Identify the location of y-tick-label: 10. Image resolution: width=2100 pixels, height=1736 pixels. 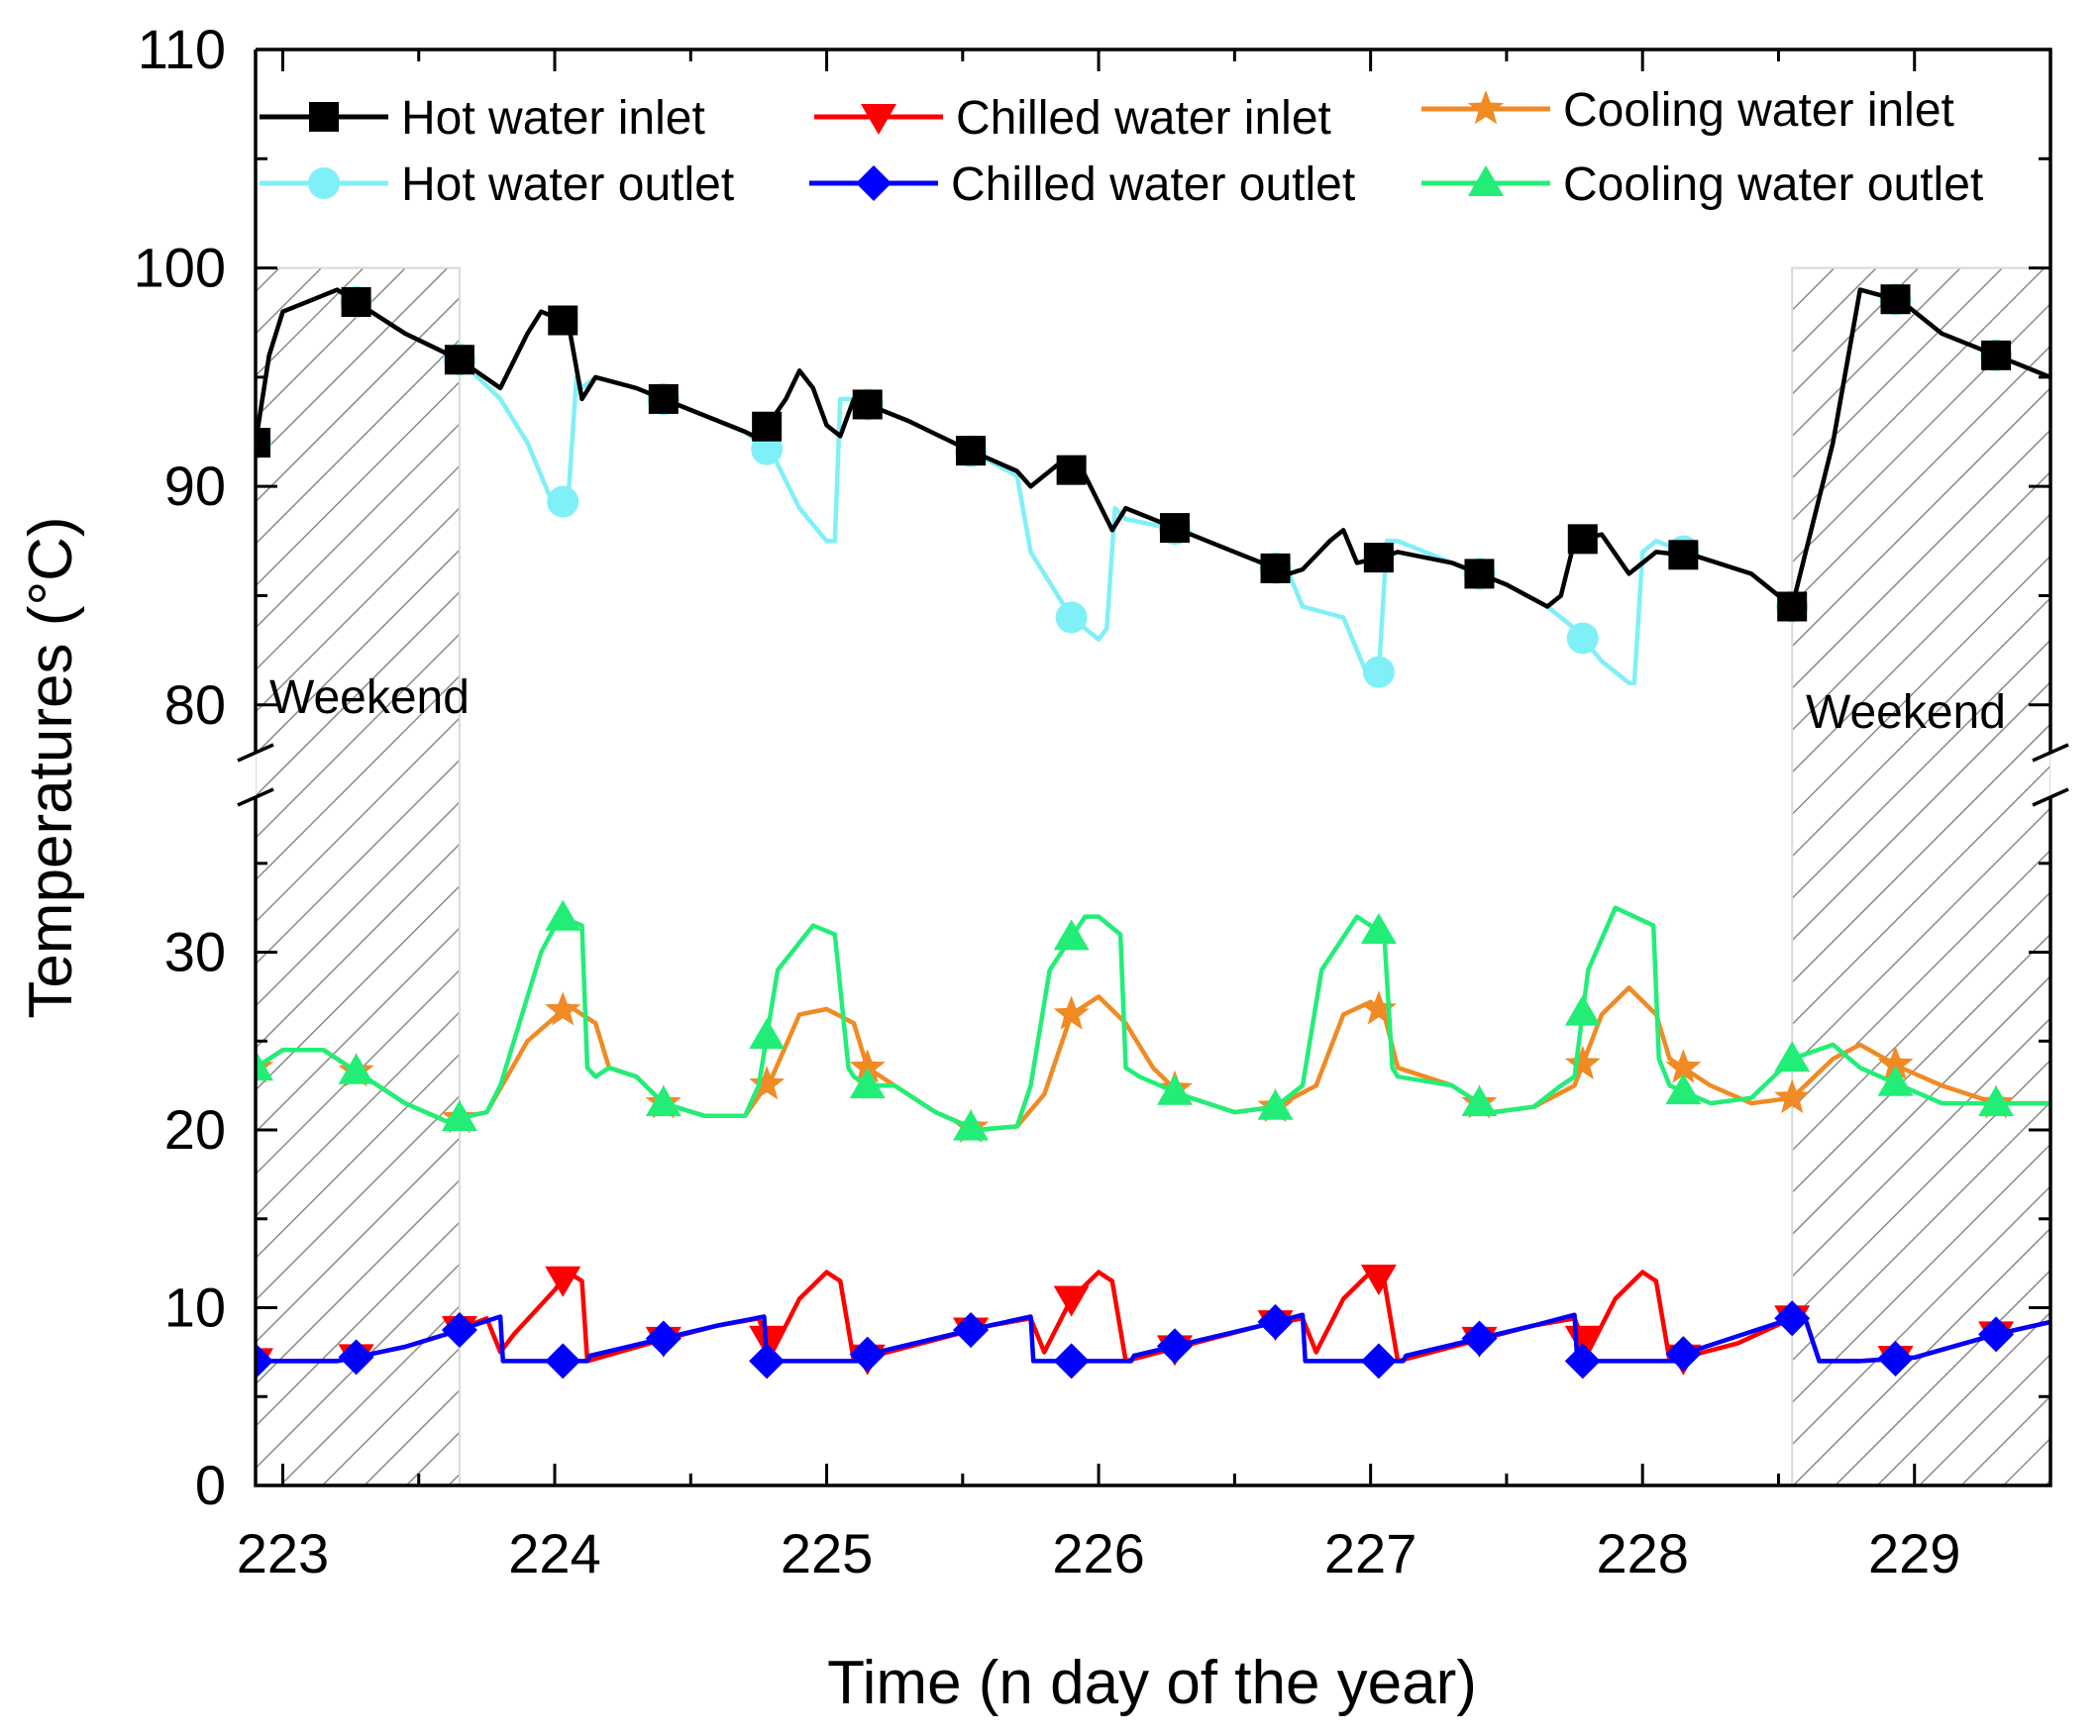
(195, 1307).